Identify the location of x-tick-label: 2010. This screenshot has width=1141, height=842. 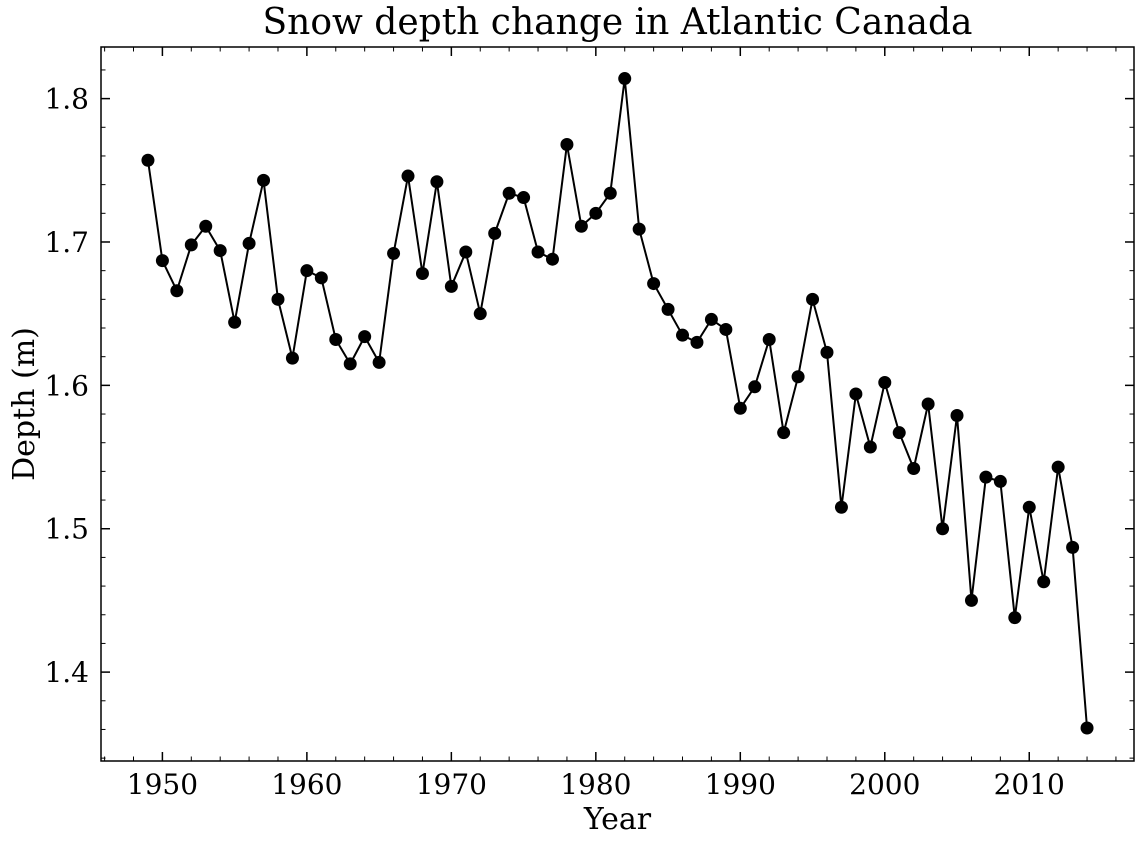
(1029, 784).